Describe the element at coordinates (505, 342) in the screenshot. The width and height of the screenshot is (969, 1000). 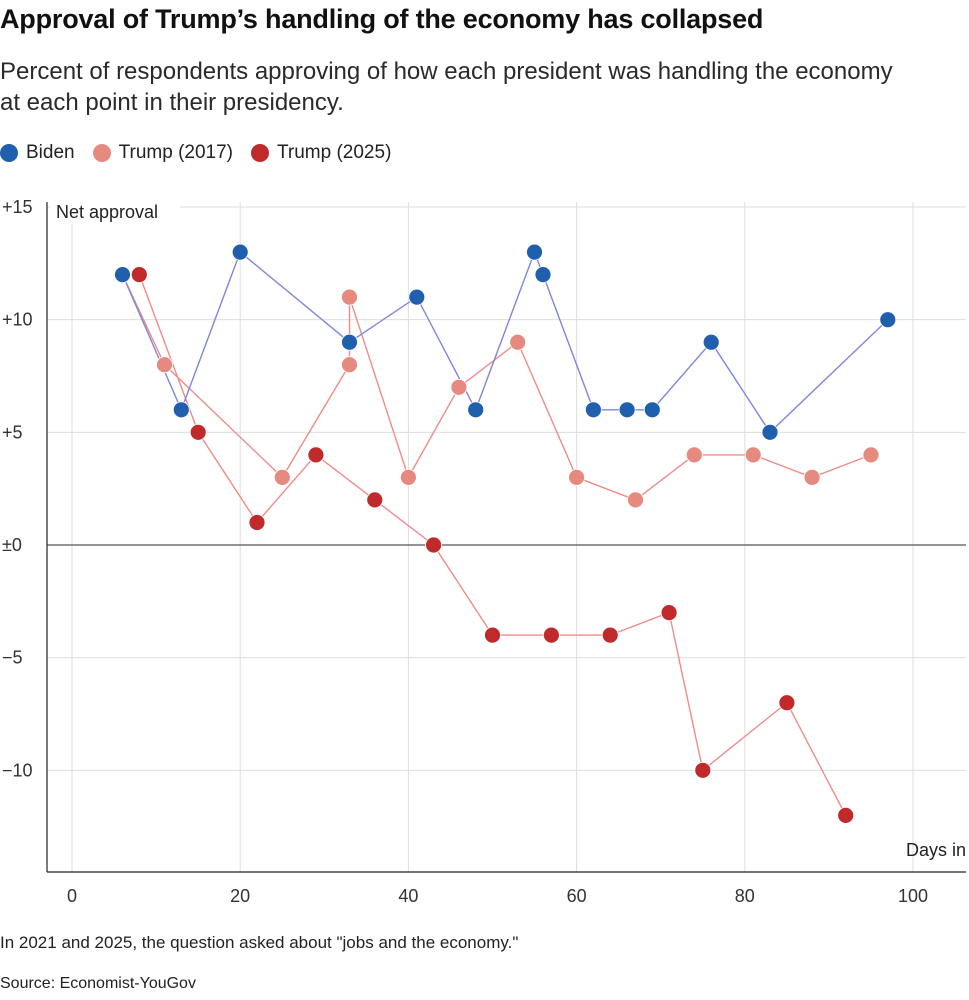
I see `series-line-biden` at that location.